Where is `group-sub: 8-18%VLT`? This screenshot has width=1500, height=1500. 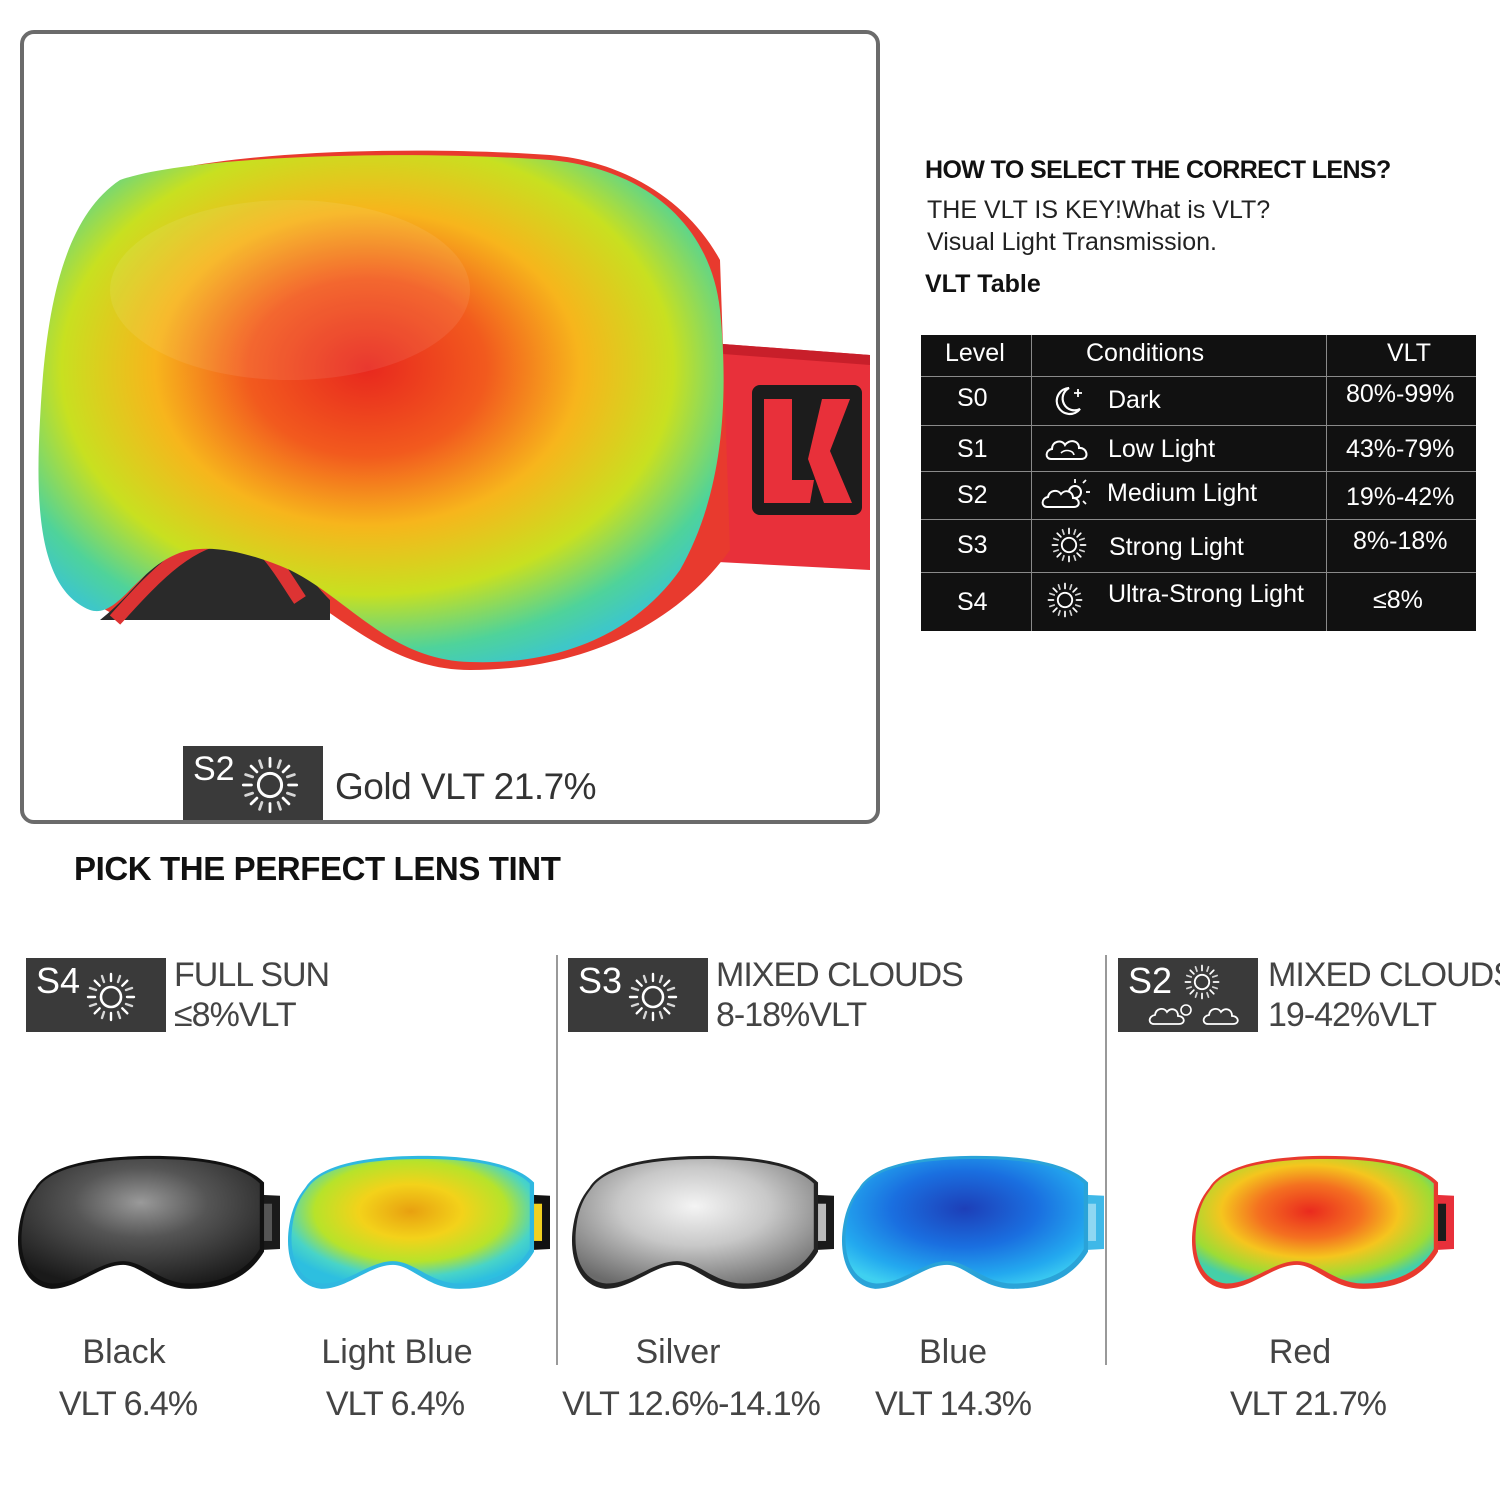 group-sub: 8-18%VLT is located at coordinates (791, 1015).